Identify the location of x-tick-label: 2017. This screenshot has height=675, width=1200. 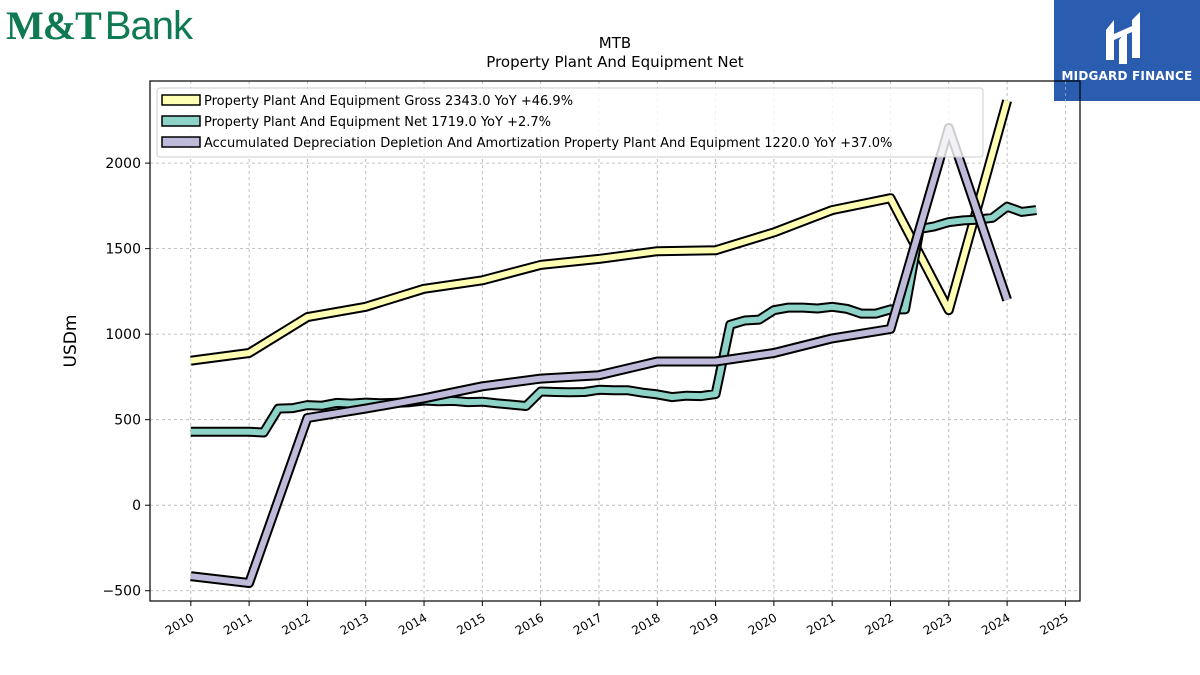
(587, 623).